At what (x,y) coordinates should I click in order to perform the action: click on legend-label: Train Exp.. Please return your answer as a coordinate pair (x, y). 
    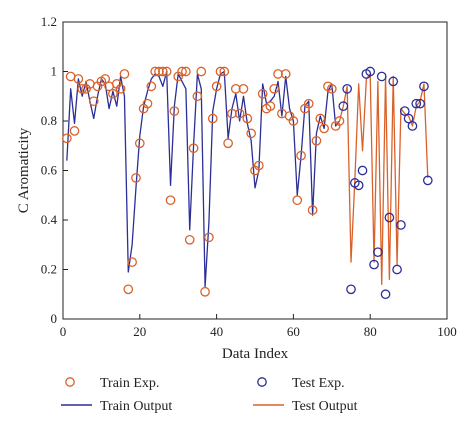
    Looking at the image, I should click on (129, 383).